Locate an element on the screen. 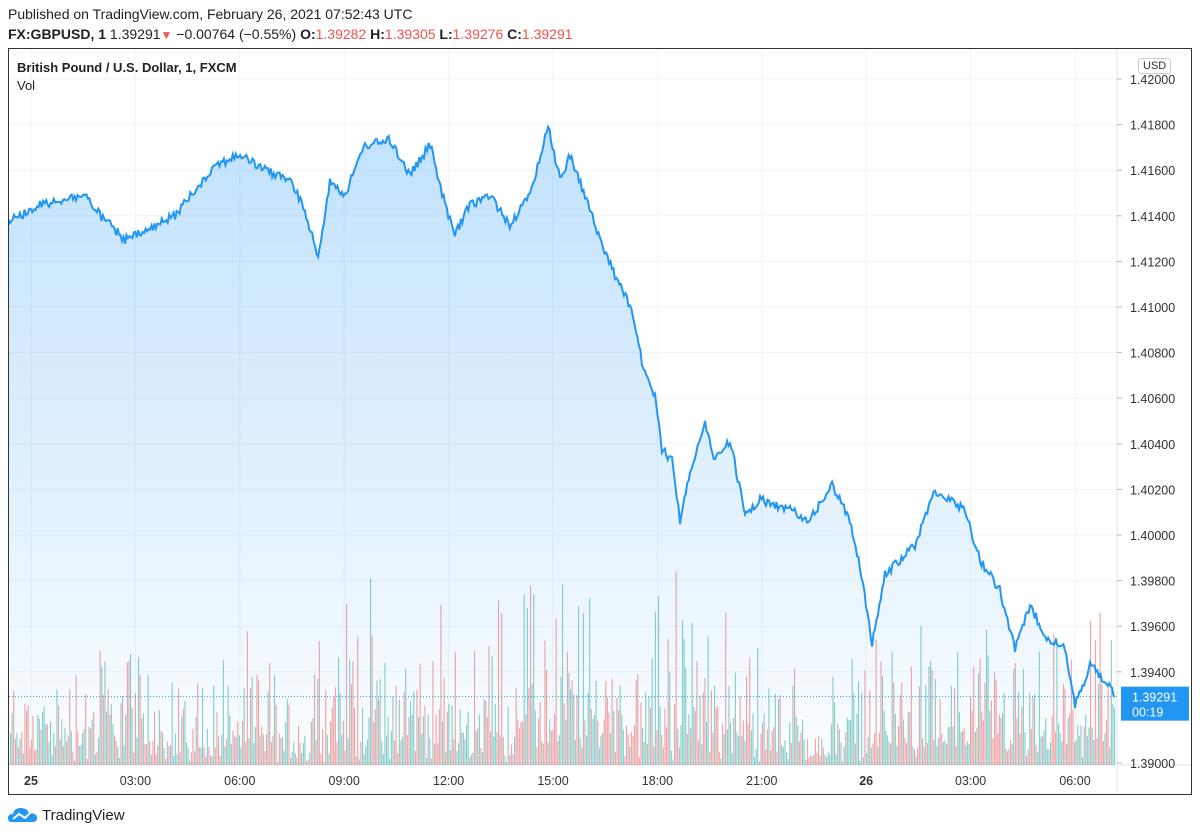  high-value: 1.39305 is located at coordinates (410, 34).